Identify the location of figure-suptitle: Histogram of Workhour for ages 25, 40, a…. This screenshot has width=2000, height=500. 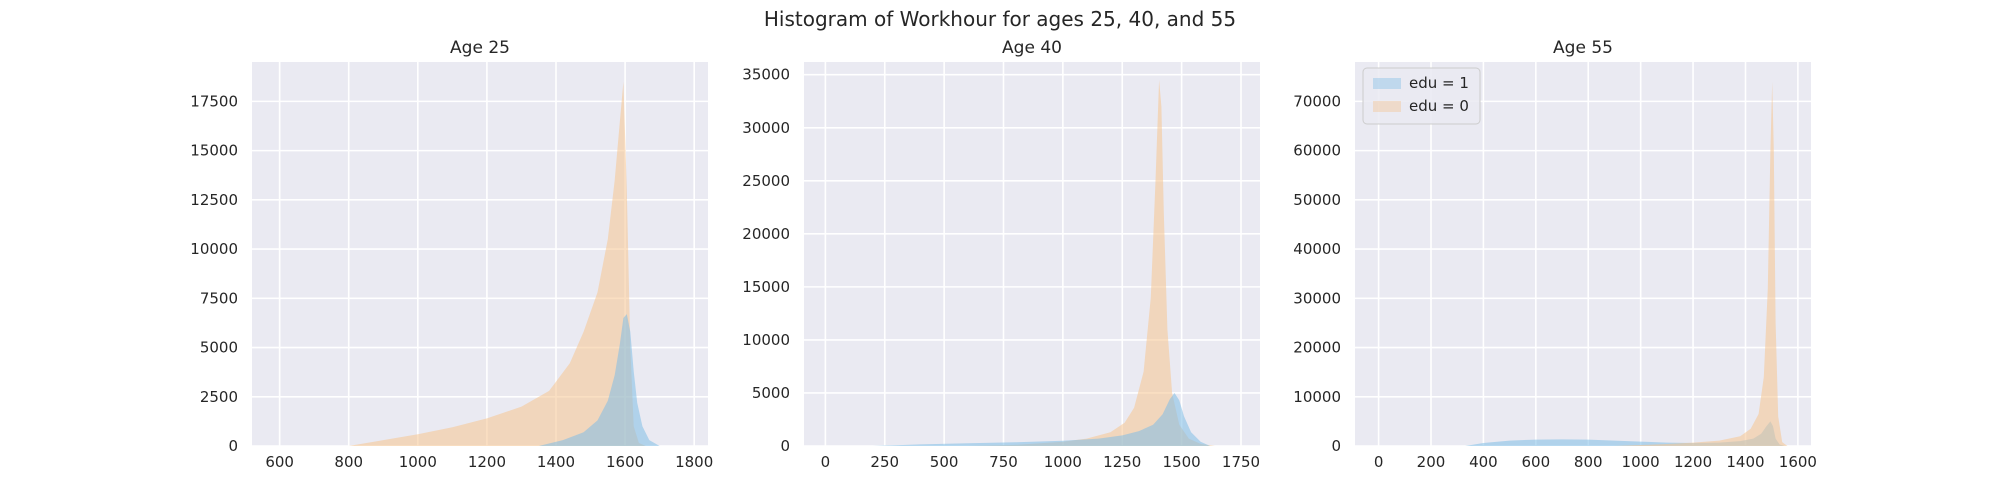
(1000, 19).